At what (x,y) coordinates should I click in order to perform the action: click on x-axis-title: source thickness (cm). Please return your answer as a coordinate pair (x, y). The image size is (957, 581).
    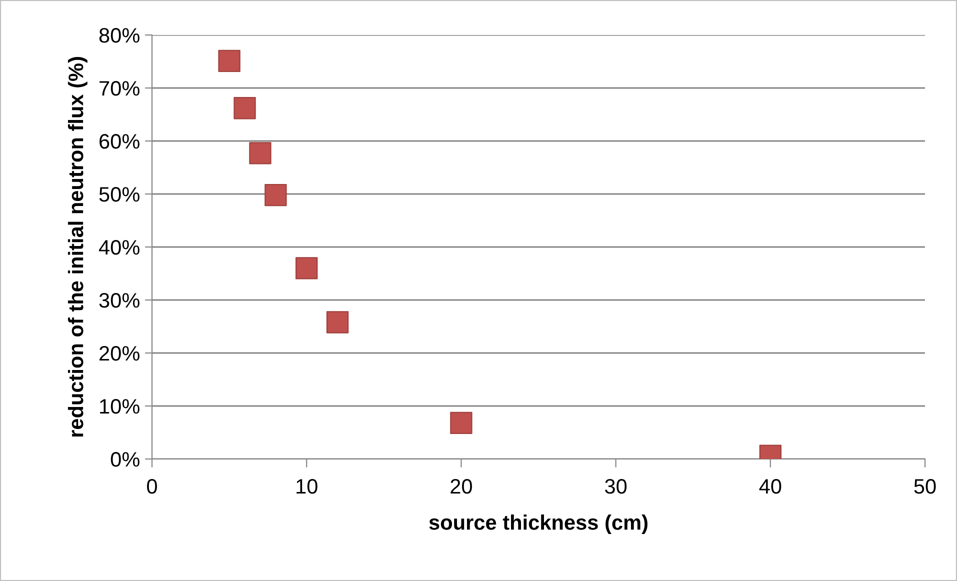
    Looking at the image, I should click on (538, 524).